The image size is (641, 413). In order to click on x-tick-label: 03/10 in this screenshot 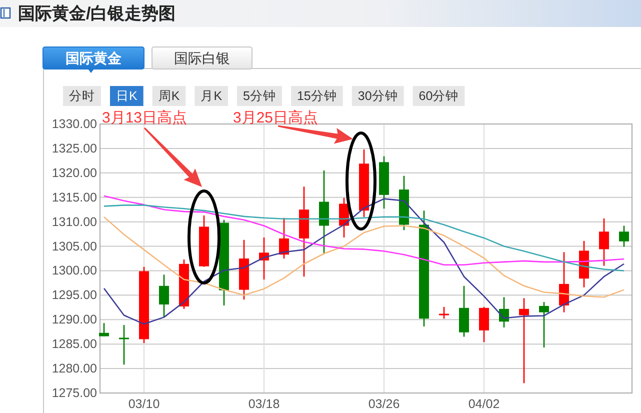, I will do `click(144, 404)`.